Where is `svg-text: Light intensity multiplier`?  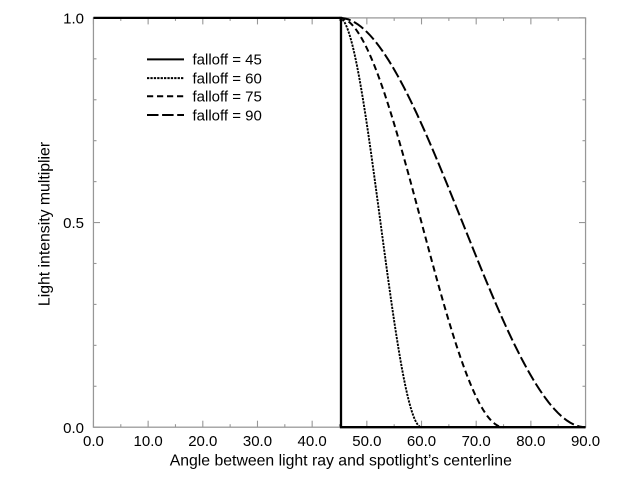
svg-text: Light intensity multiplier is located at coordinates (45, 224).